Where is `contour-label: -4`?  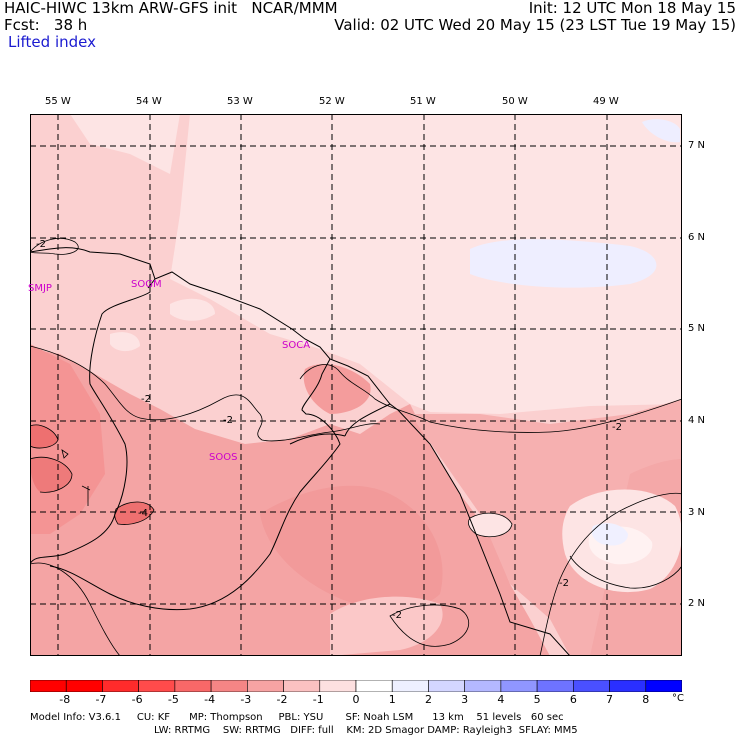
contour-label: -4 is located at coordinates (143, 513).